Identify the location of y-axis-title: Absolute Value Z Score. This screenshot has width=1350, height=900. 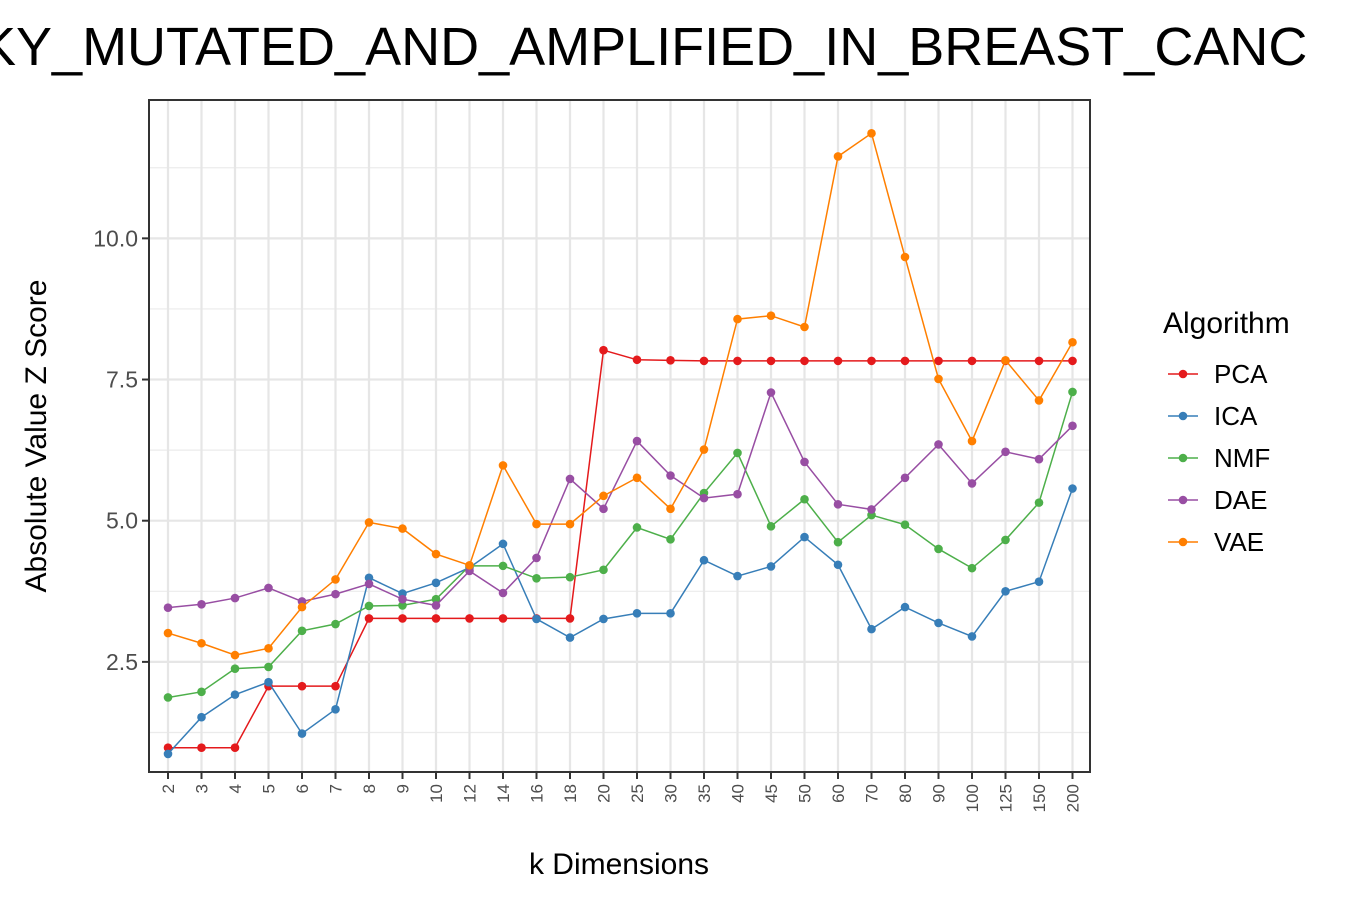
(36, 436).